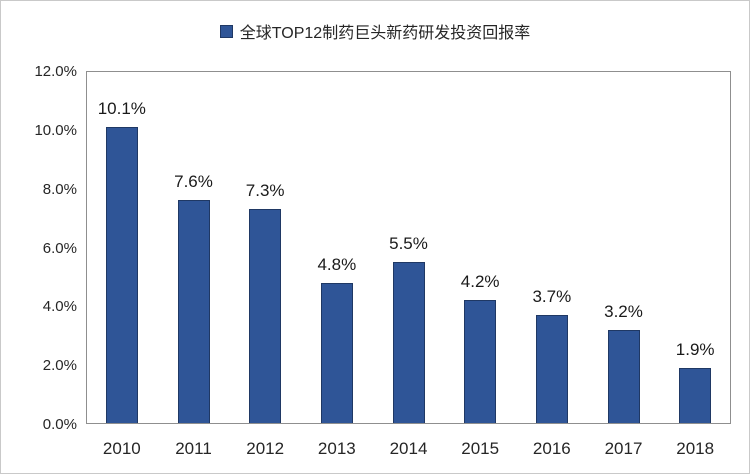 The image size is (750, 474). What do you see at coordinates (59, 424) in the screenshot?
I see `y-axis-tick-label: 0.0%` at bounding box center [59, 424].